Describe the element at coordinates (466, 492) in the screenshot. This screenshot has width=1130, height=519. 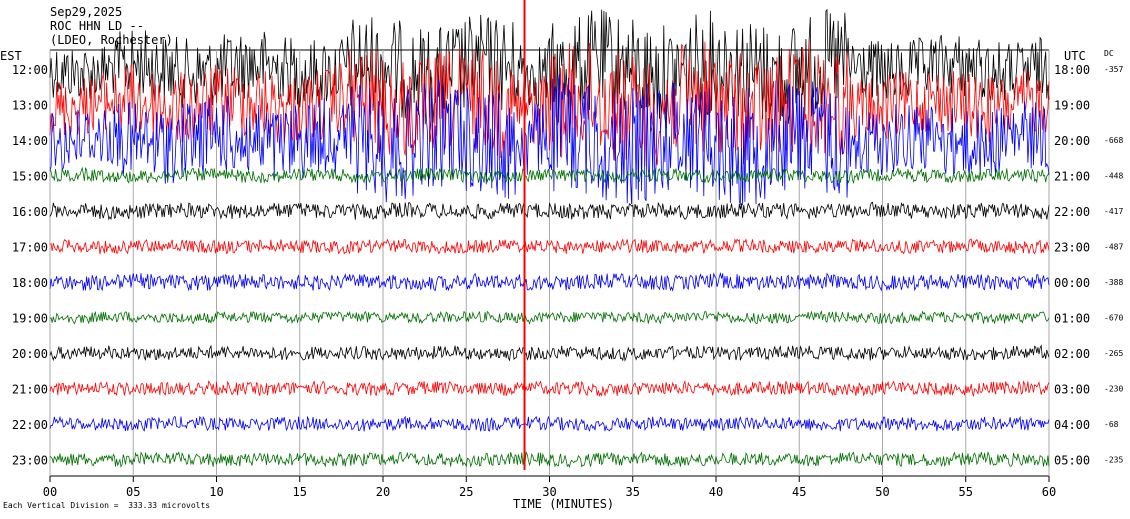
I see `x-tick-label: 25` at that location.